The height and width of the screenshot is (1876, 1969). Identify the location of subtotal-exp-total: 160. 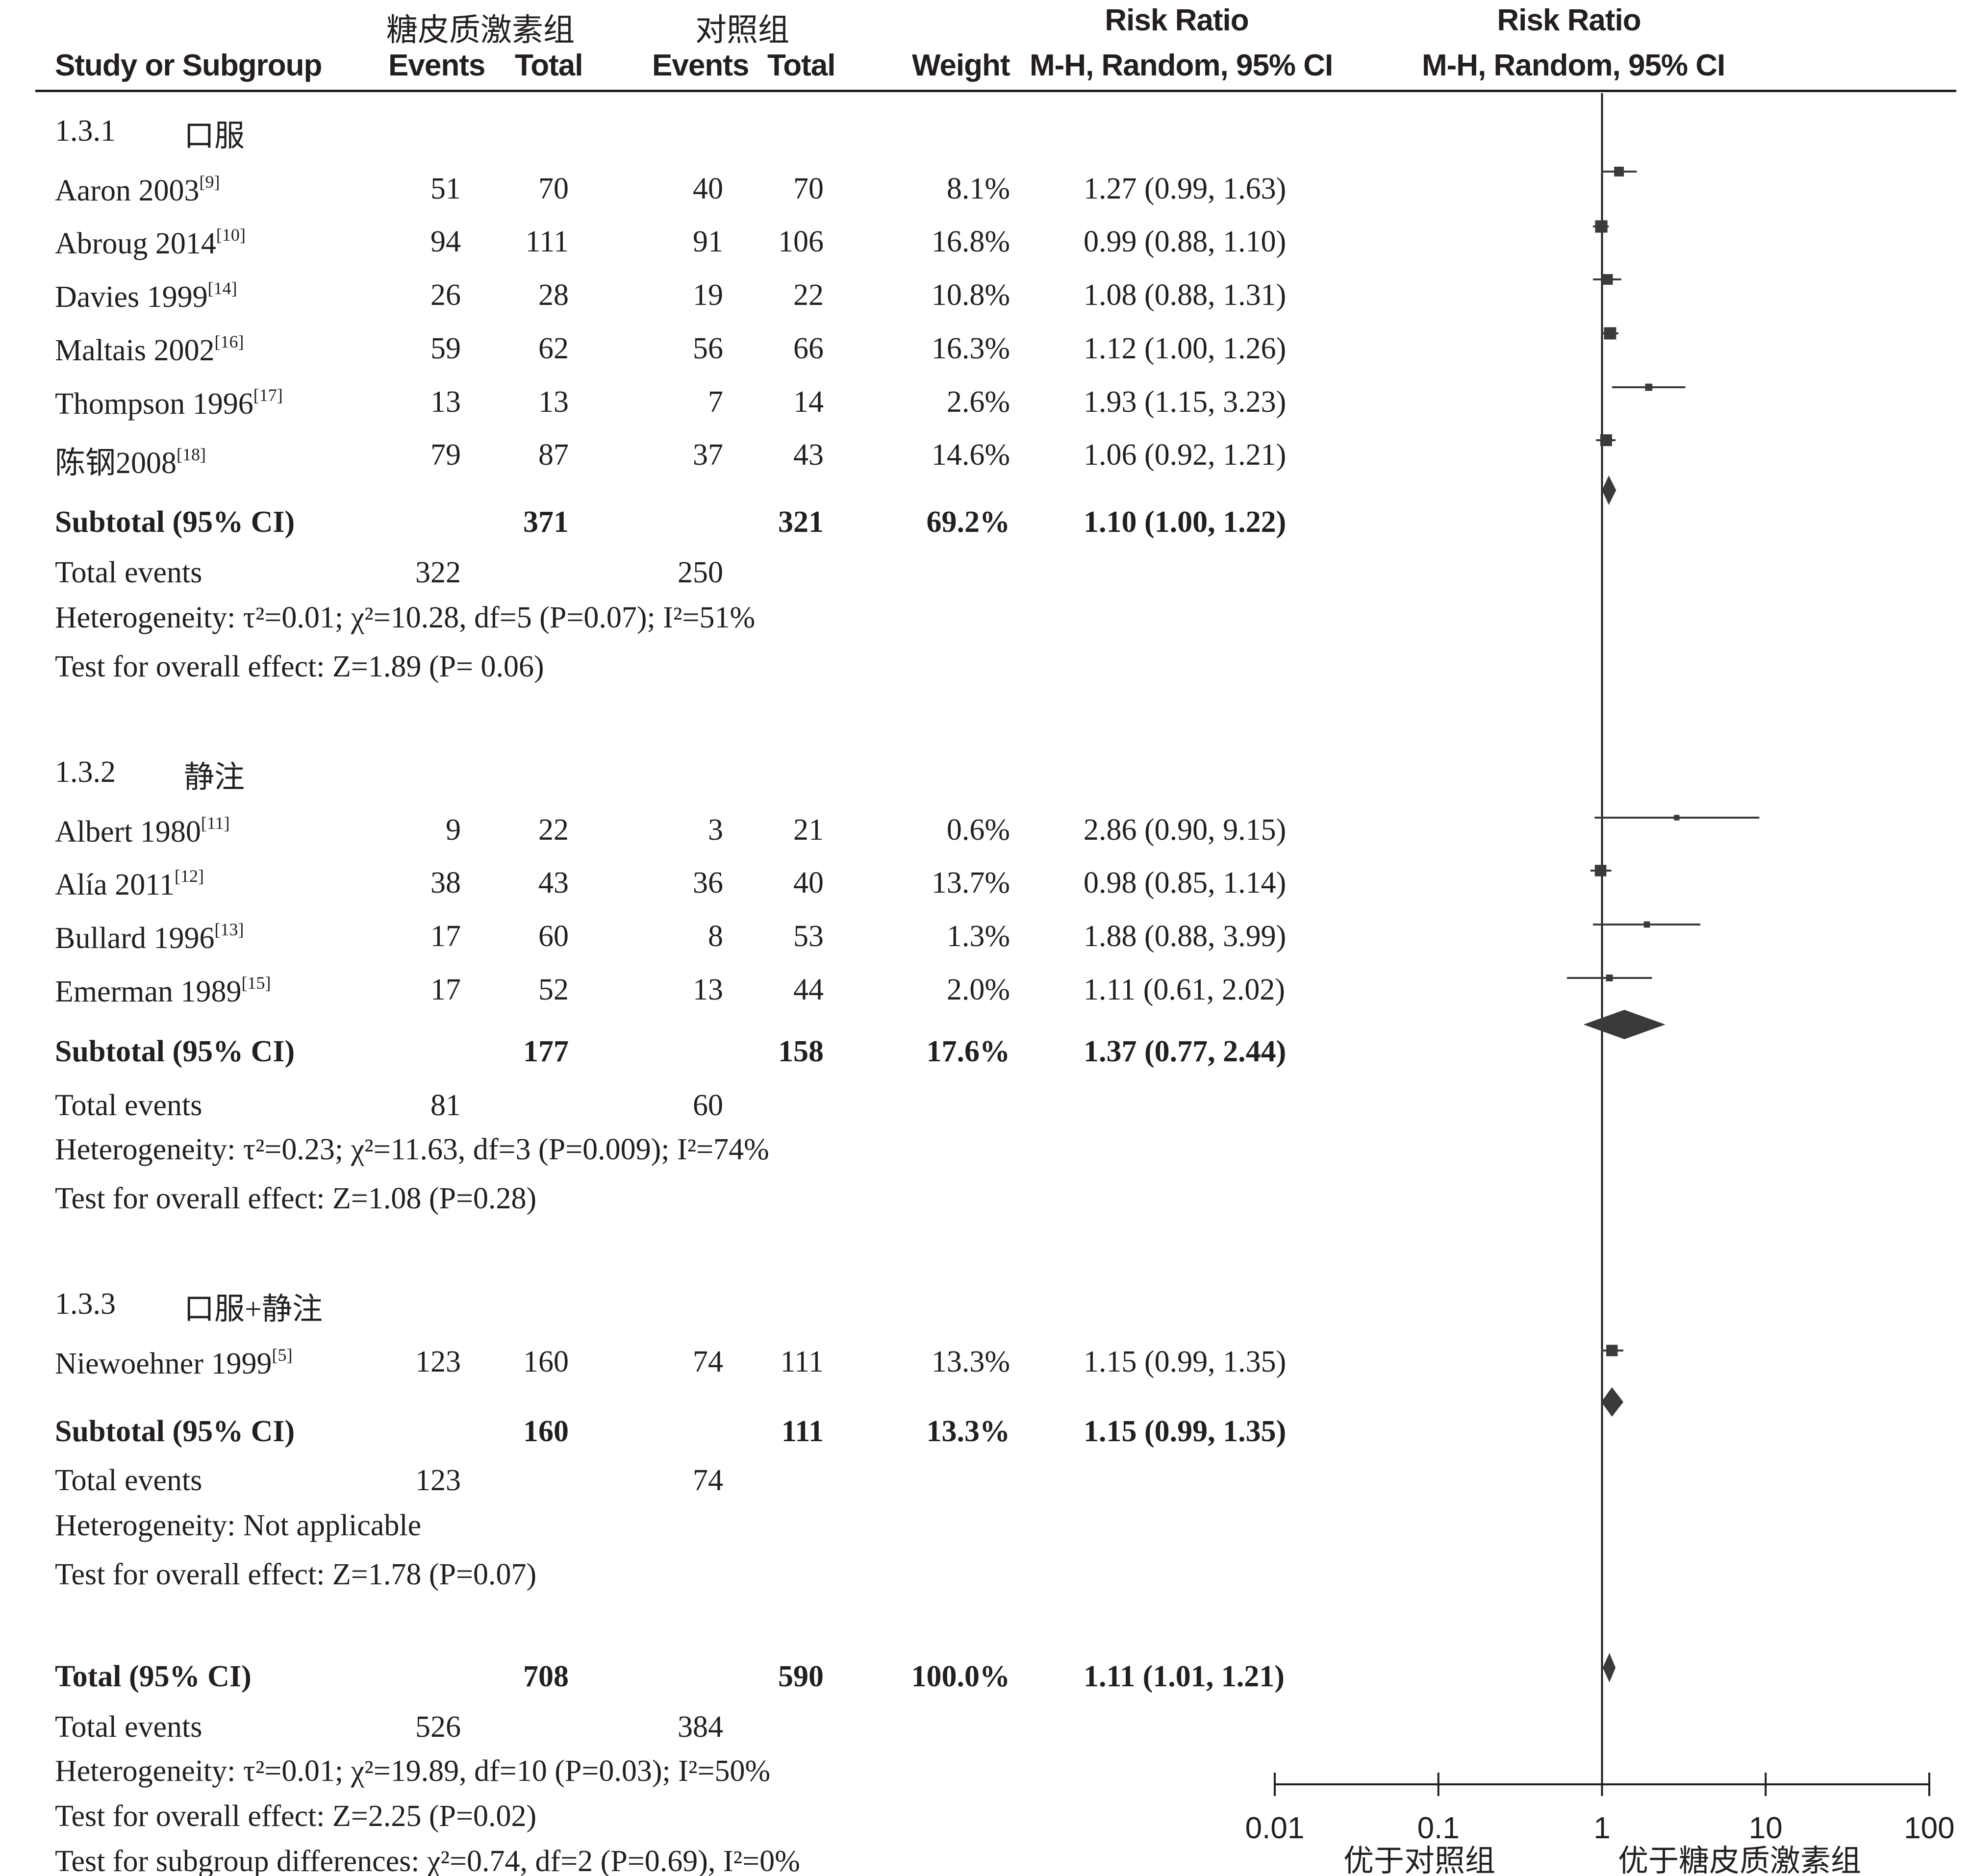
(546, 1432).